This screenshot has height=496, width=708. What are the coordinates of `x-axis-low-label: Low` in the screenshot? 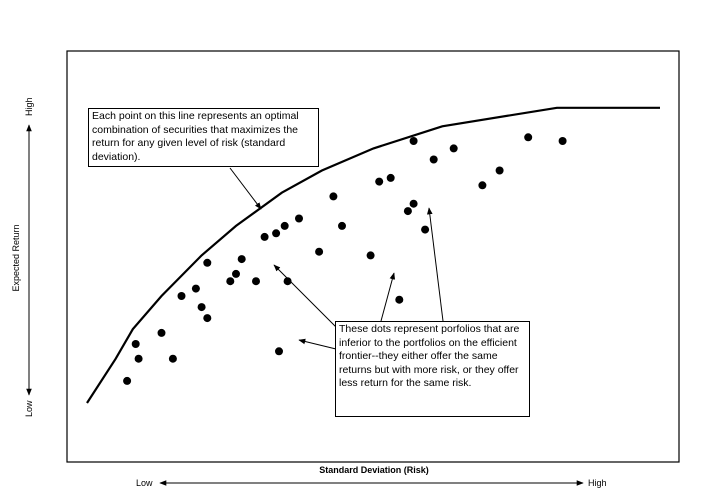 It's located at (144, 483).